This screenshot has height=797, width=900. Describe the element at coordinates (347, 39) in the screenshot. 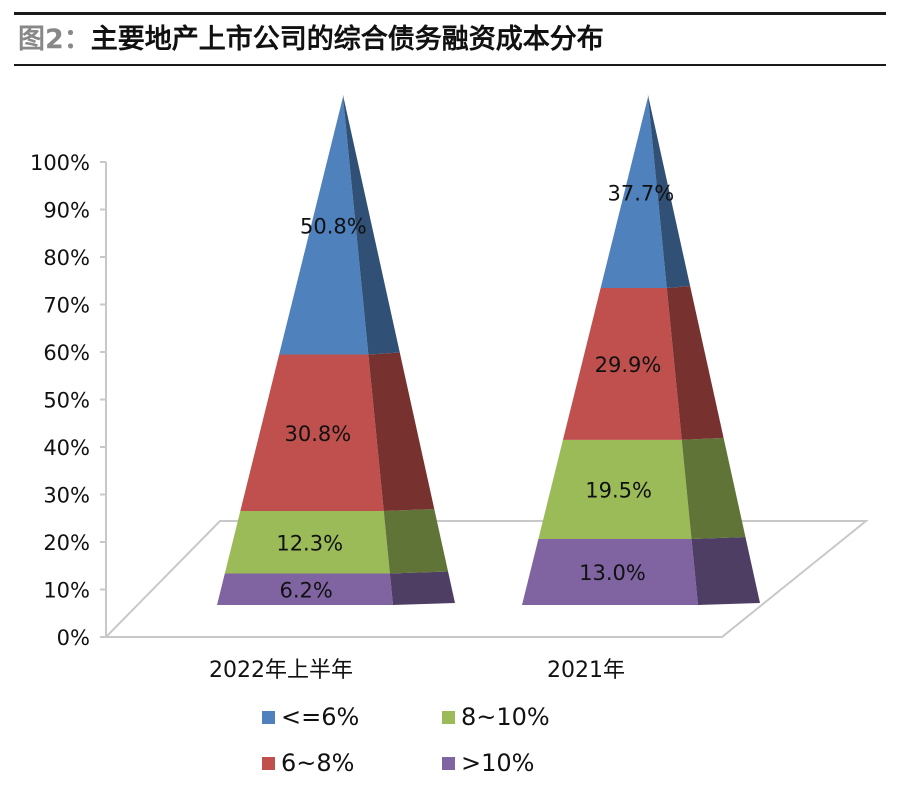

I see `chart-title-text: 主要地产上市公司的综合债务融资成本分布` at that location.